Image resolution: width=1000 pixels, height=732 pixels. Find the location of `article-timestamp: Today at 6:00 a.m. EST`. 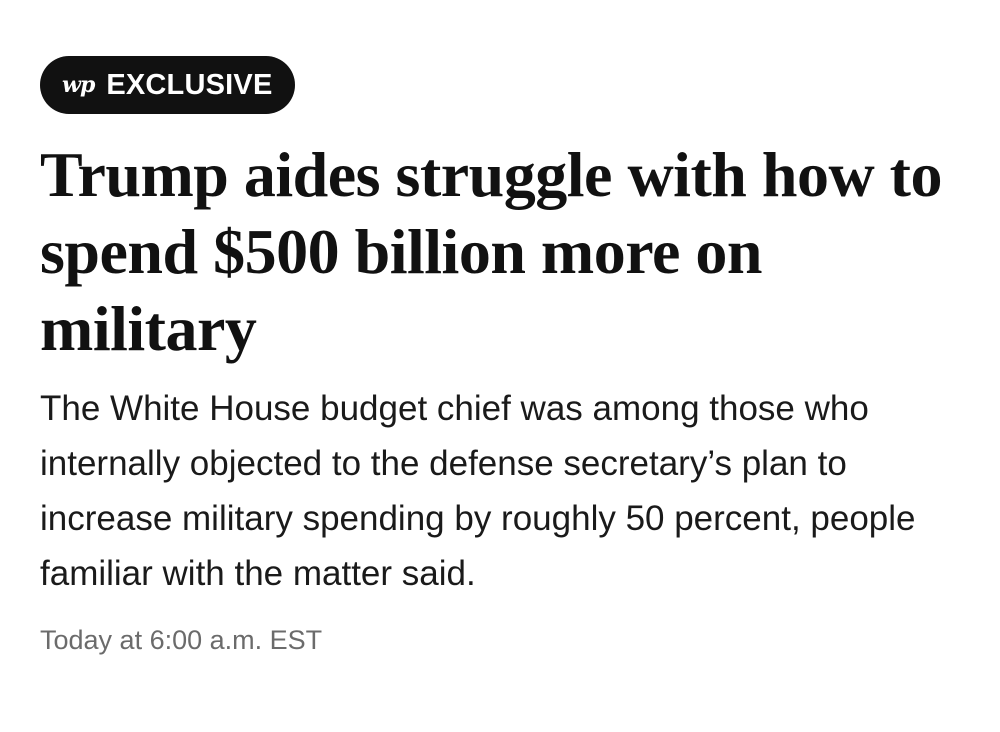

article-timestamp: Today at 6:00 a.m. EST is located at coordinates (181, 640).